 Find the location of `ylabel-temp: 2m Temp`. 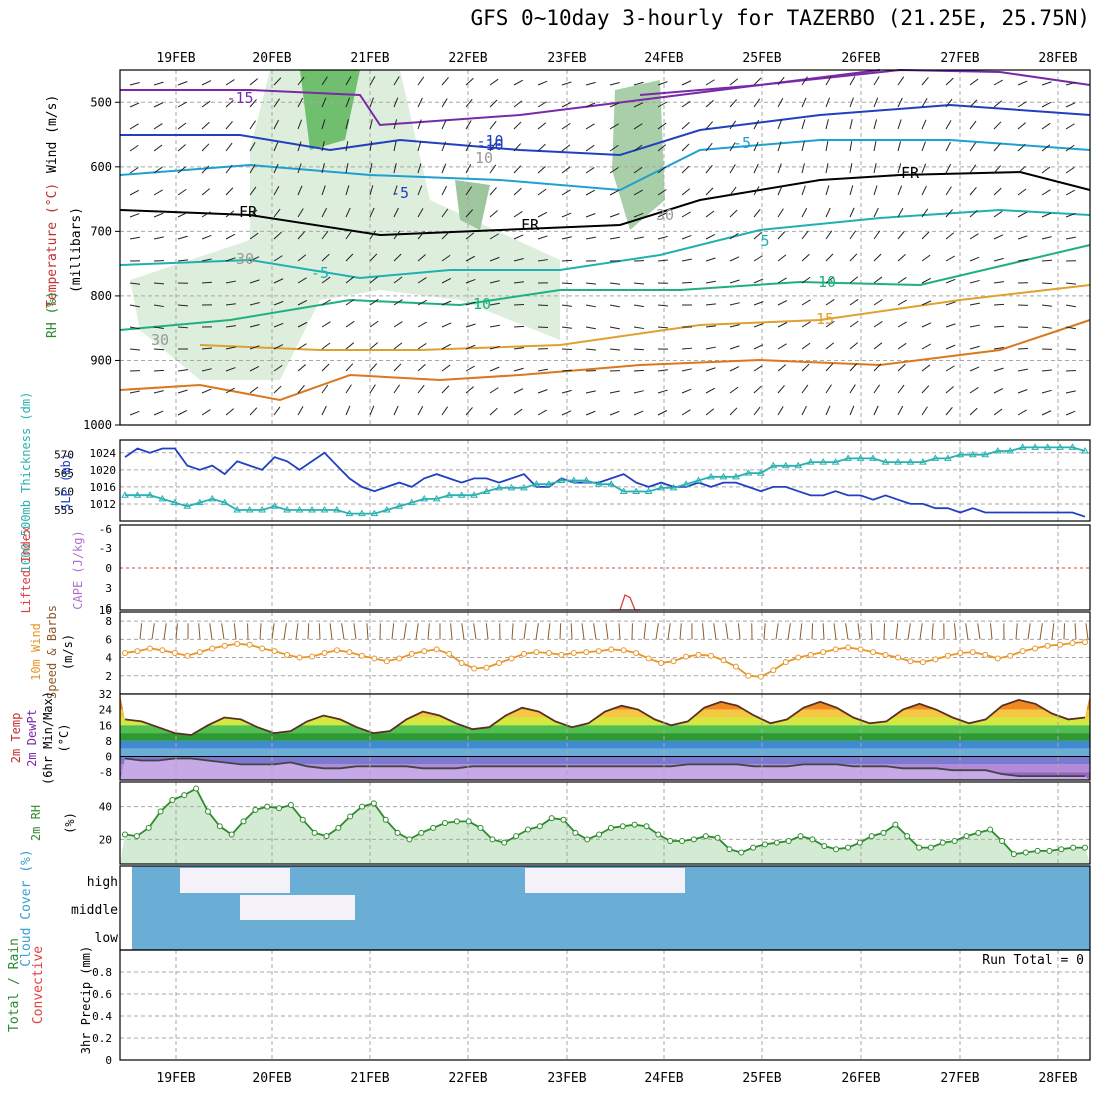

ylabel-temp: 2m Temp is located at coordinates (16, 738).